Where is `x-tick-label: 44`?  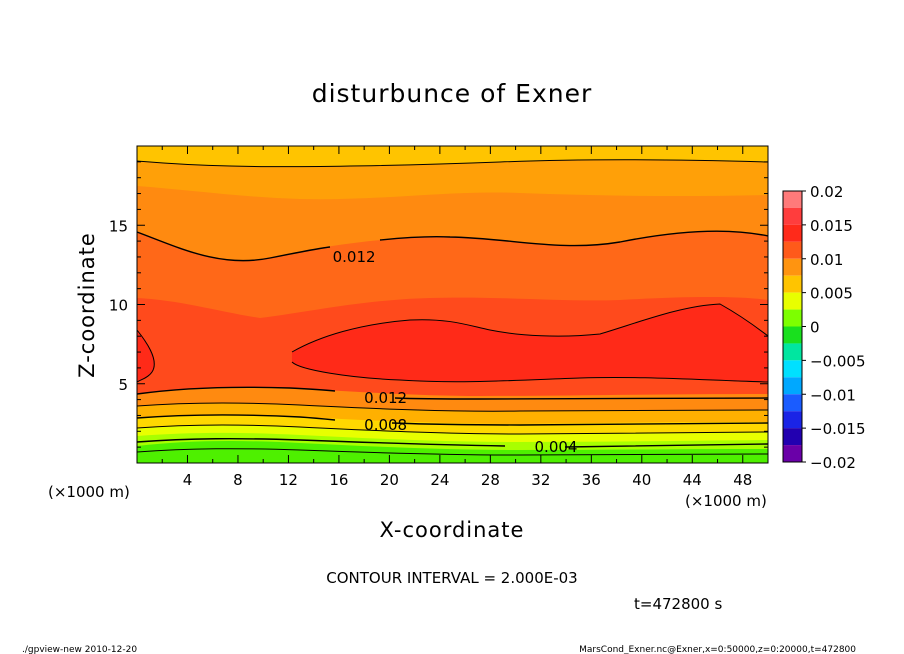
x-tick-label: 44 is located at coordinates (692, 480).